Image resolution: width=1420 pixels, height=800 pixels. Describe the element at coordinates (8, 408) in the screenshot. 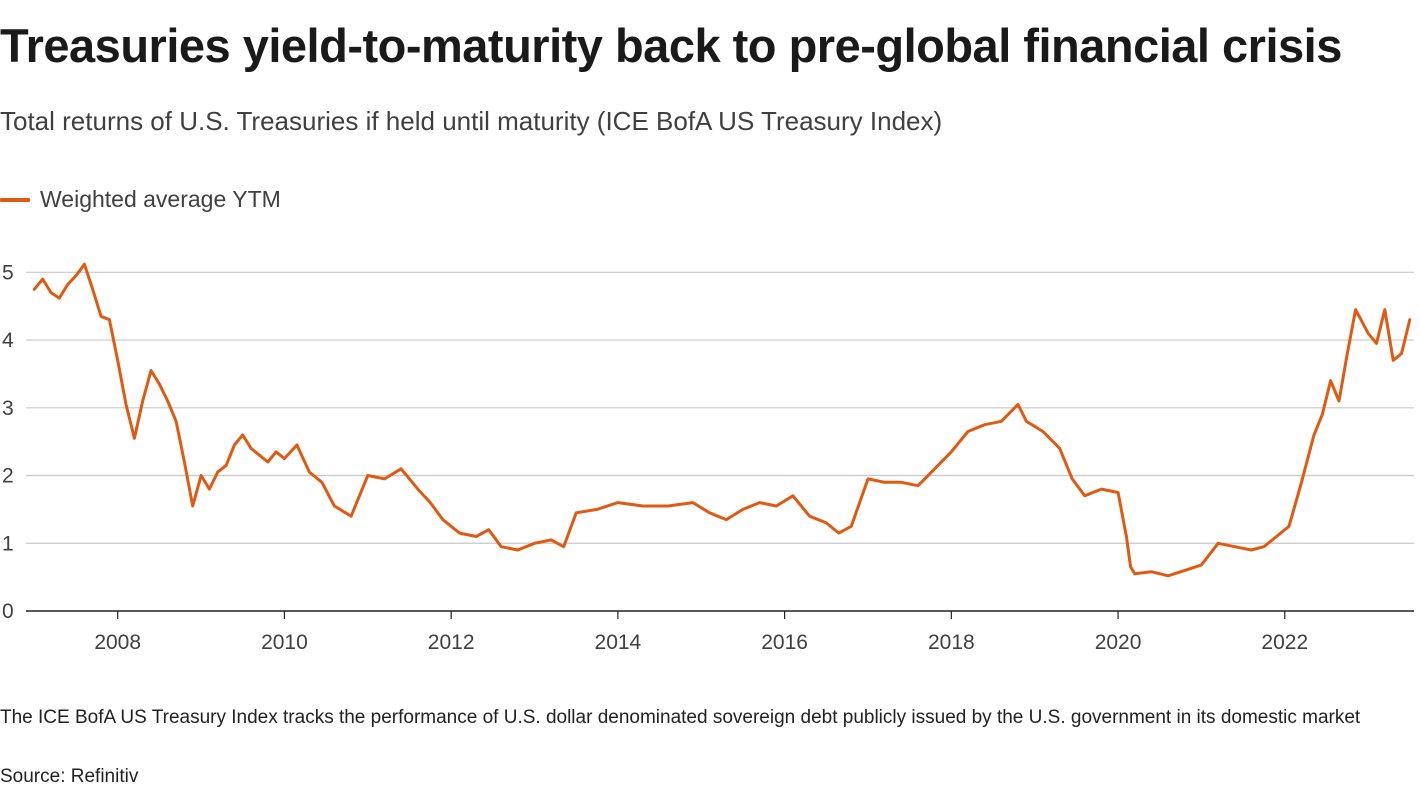

I see `y-tick-label: 3` at that location.